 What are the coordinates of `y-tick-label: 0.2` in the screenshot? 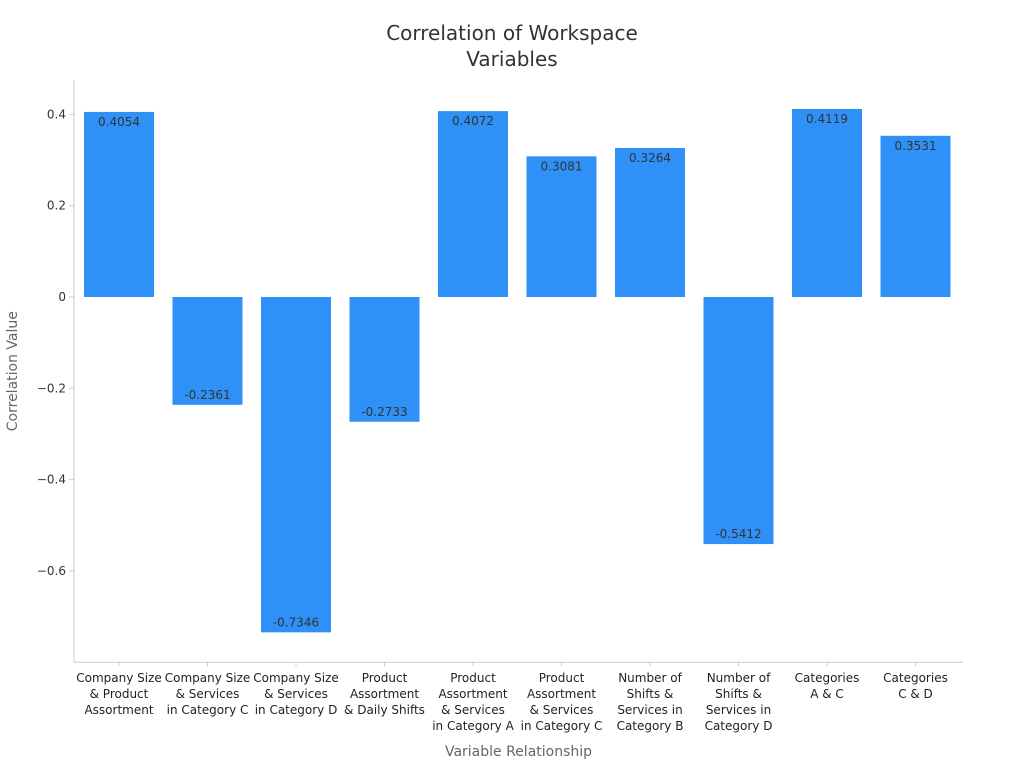 It's located at (56, 206).